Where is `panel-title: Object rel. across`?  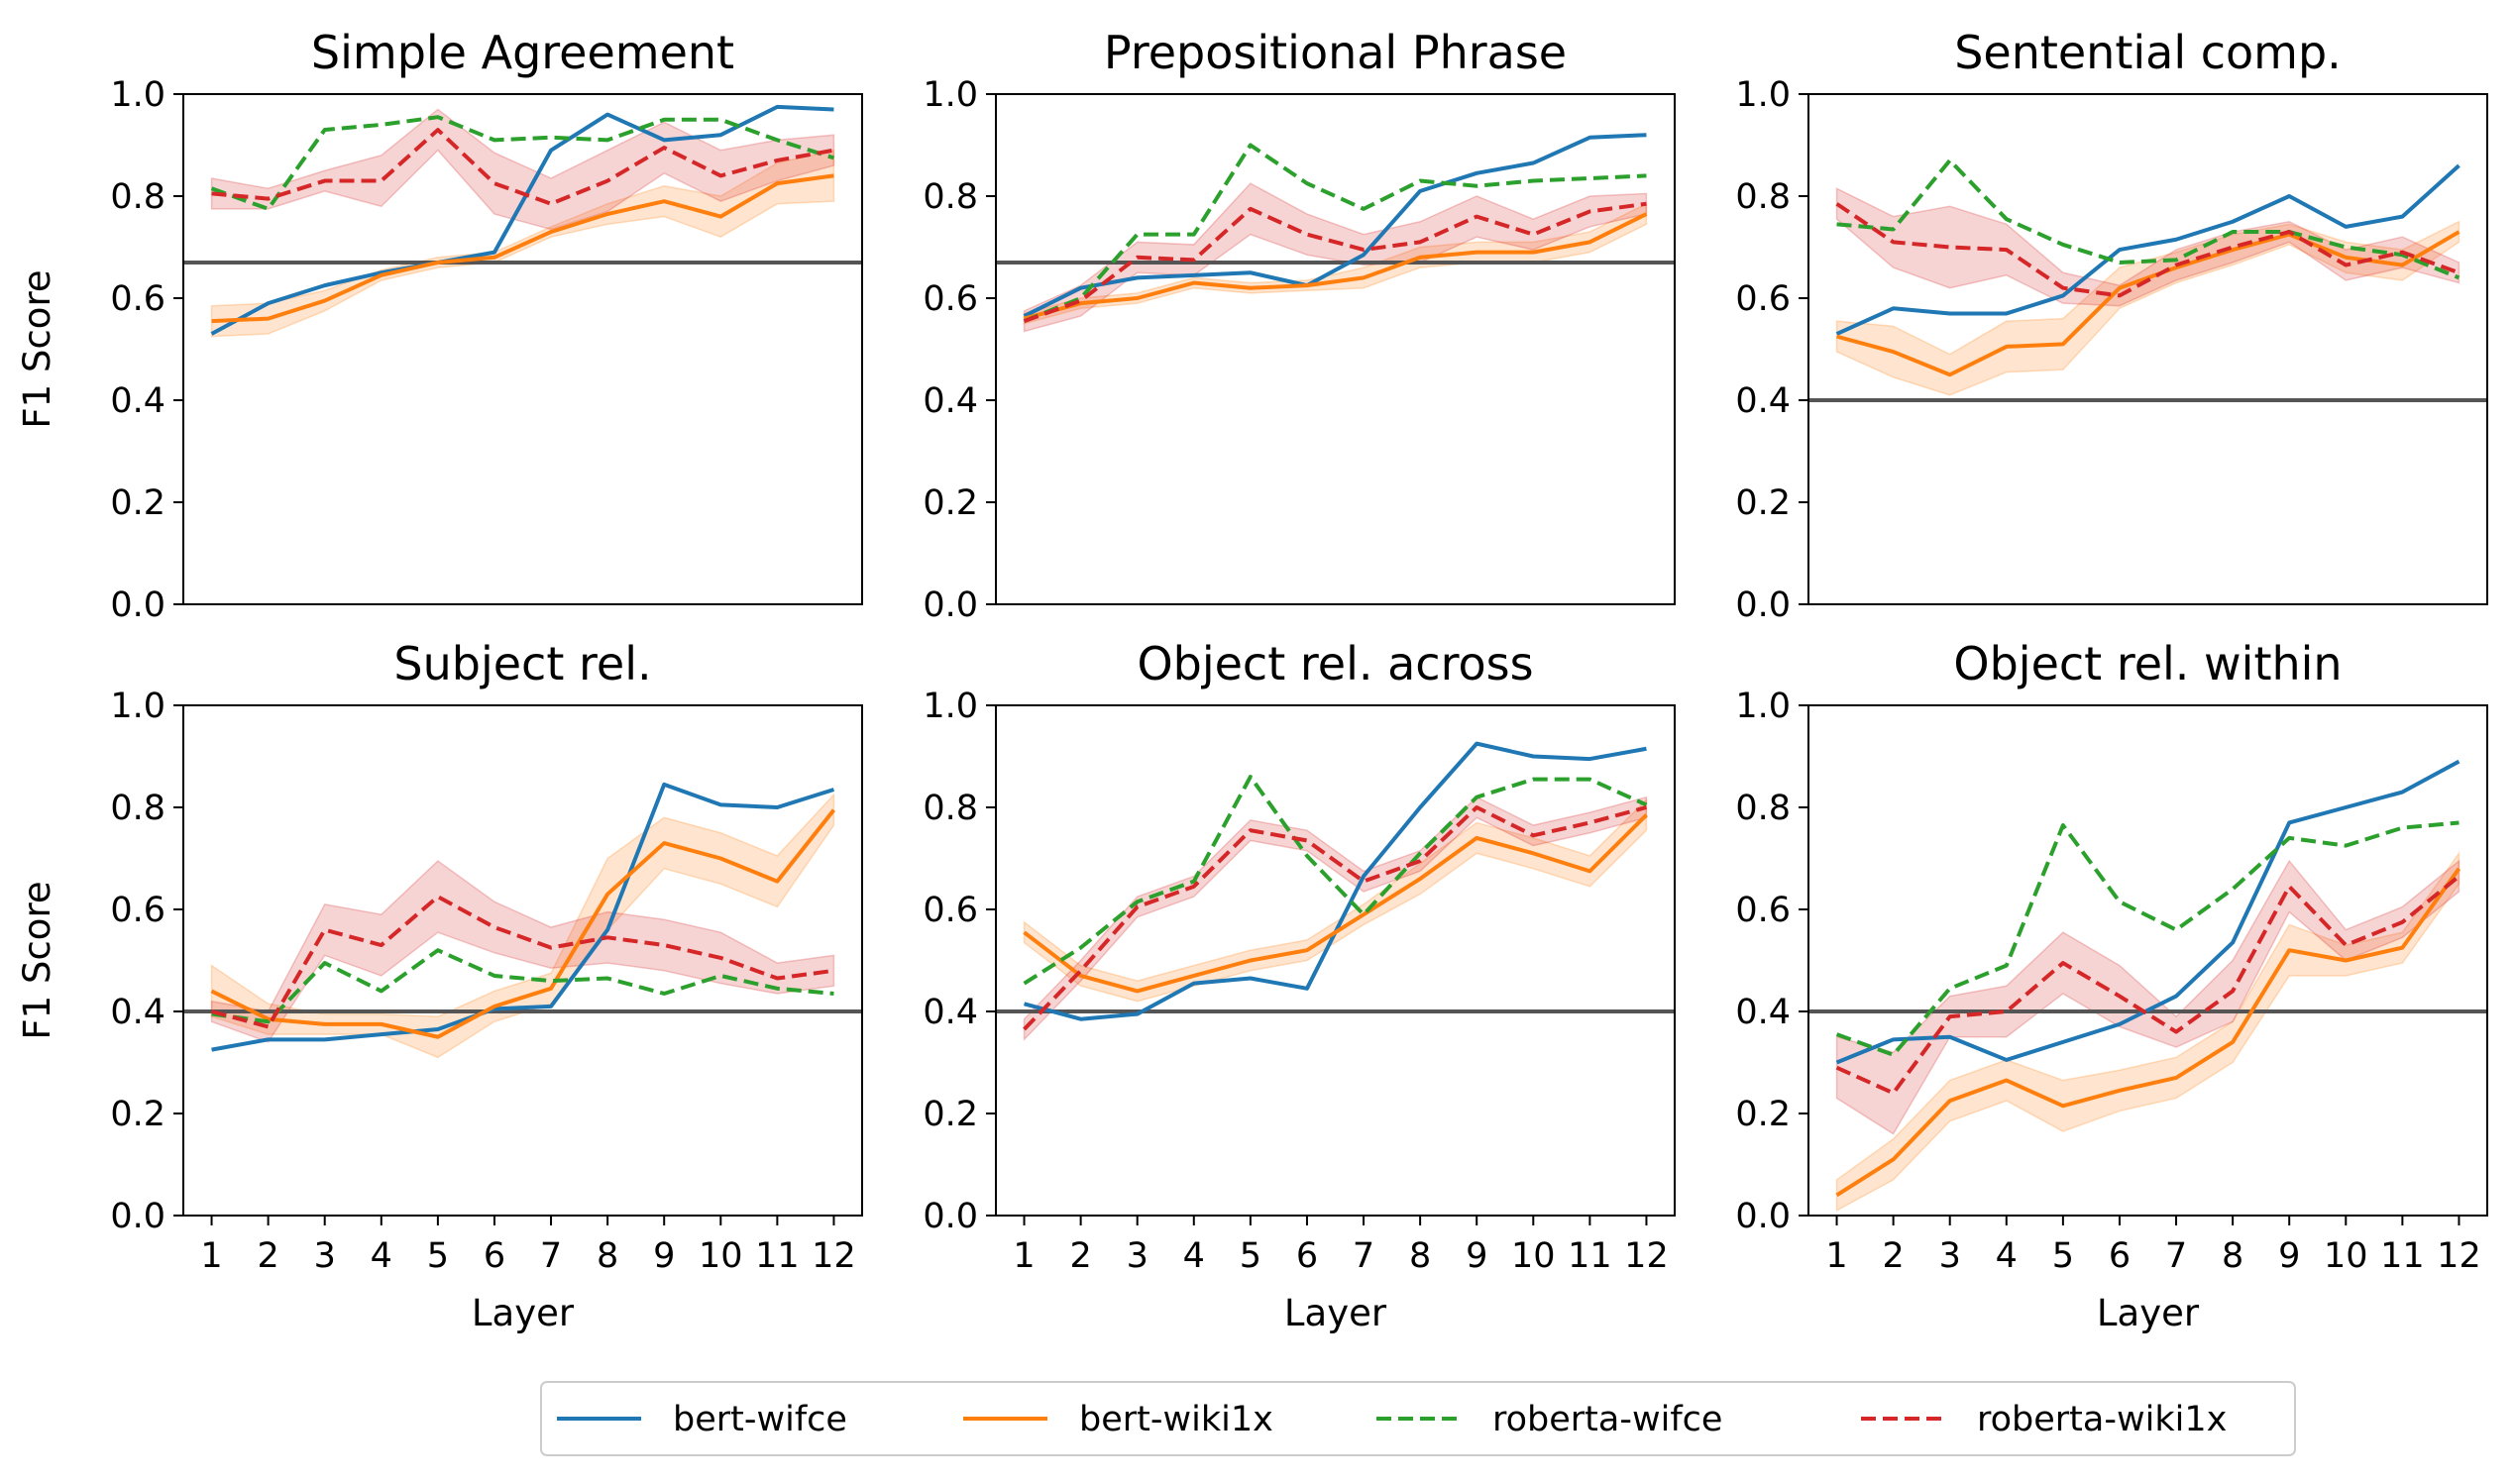
panel-title: Object rel. across is located at coordinates (1335, 664).